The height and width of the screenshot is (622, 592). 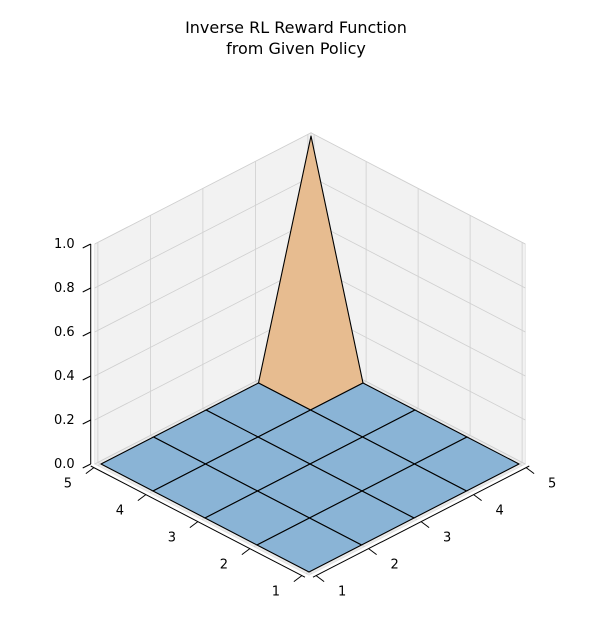 What do you see at coordinates (64, 288) in the screenshot?
I see `z-tick-label: 0.8` at bounding box center [64, 288].